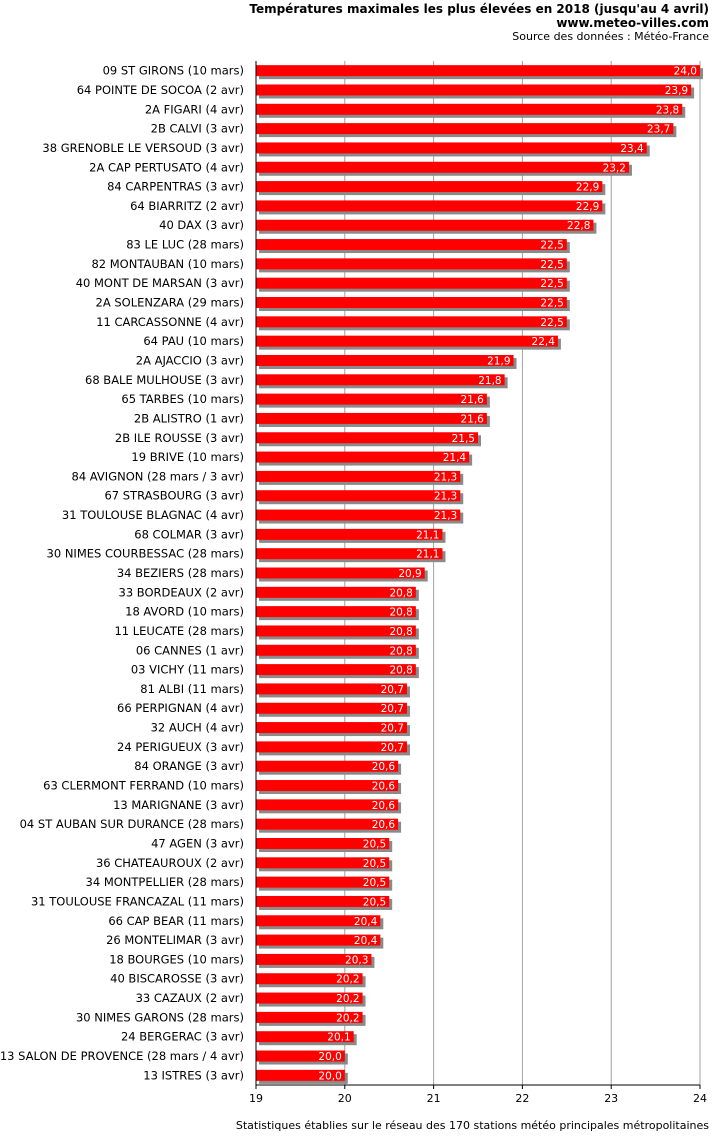 The height and width of the screenshot is (1141, 715). I want to click on category-label: 24 BERGERAC (3 avr), so click(182, 1037).